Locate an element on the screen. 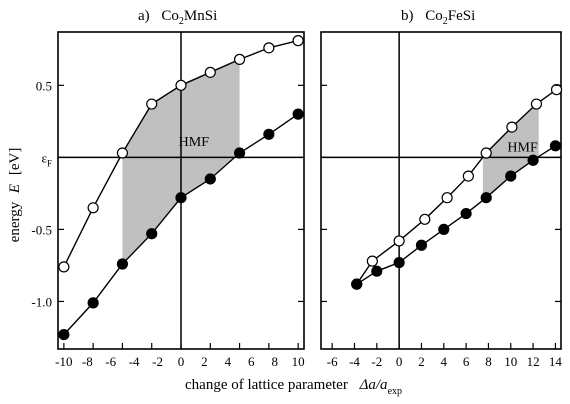 This screenshot has height=404, width=570. panel-b-x-tick-label: 4 is located at coordinates (444, 361).